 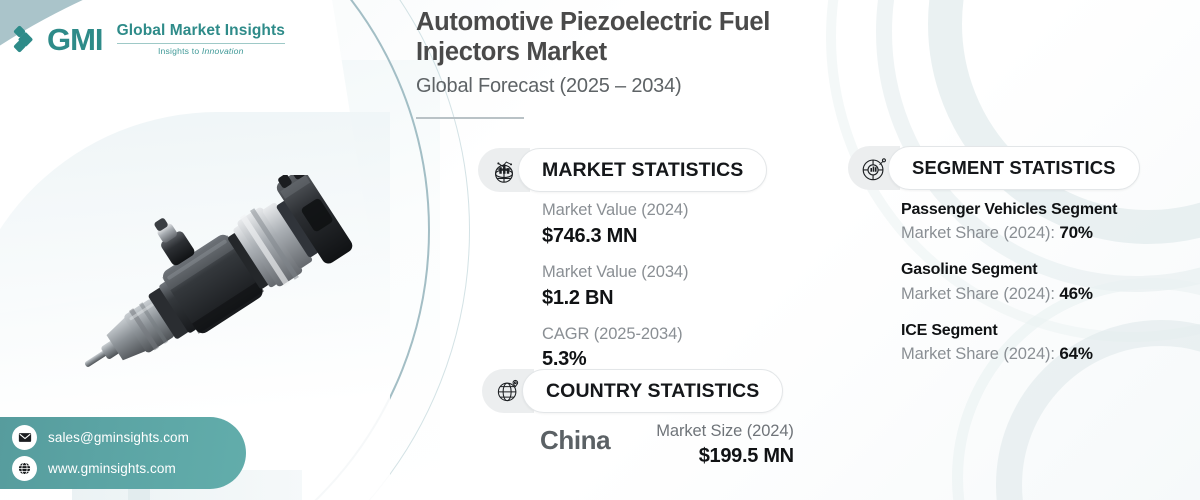 I want to click on globe-icon, so click(x=24, y=468).